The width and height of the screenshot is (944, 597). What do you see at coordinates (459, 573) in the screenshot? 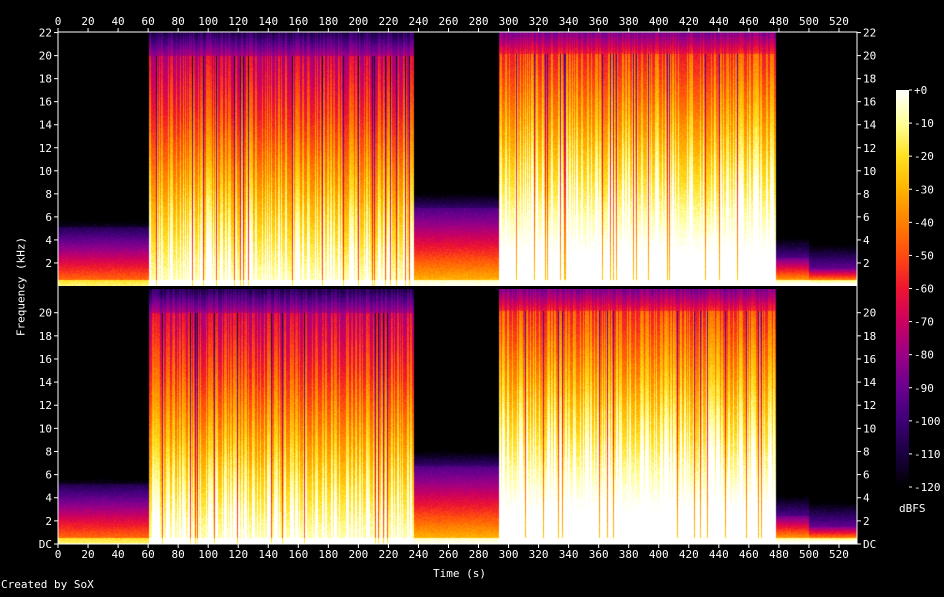
I see `x-axis-label: Time (s)` at bounding box center [459, 573].